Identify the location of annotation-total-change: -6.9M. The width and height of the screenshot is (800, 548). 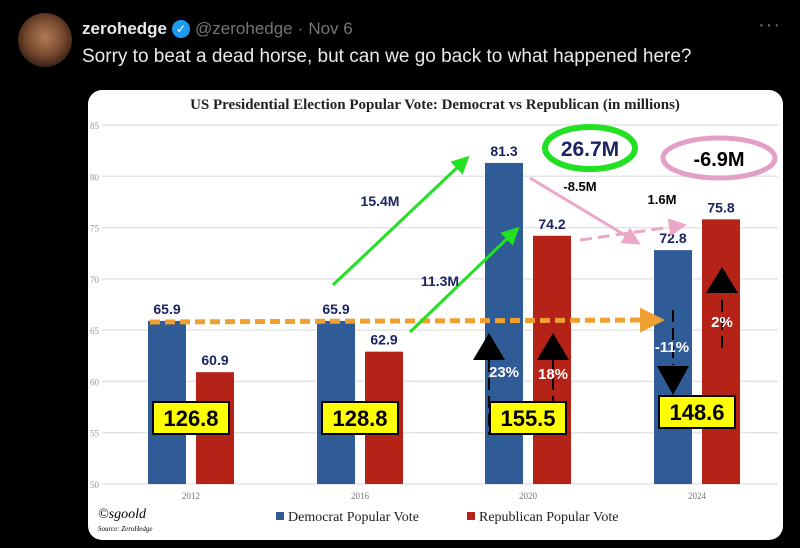
(718, 160).